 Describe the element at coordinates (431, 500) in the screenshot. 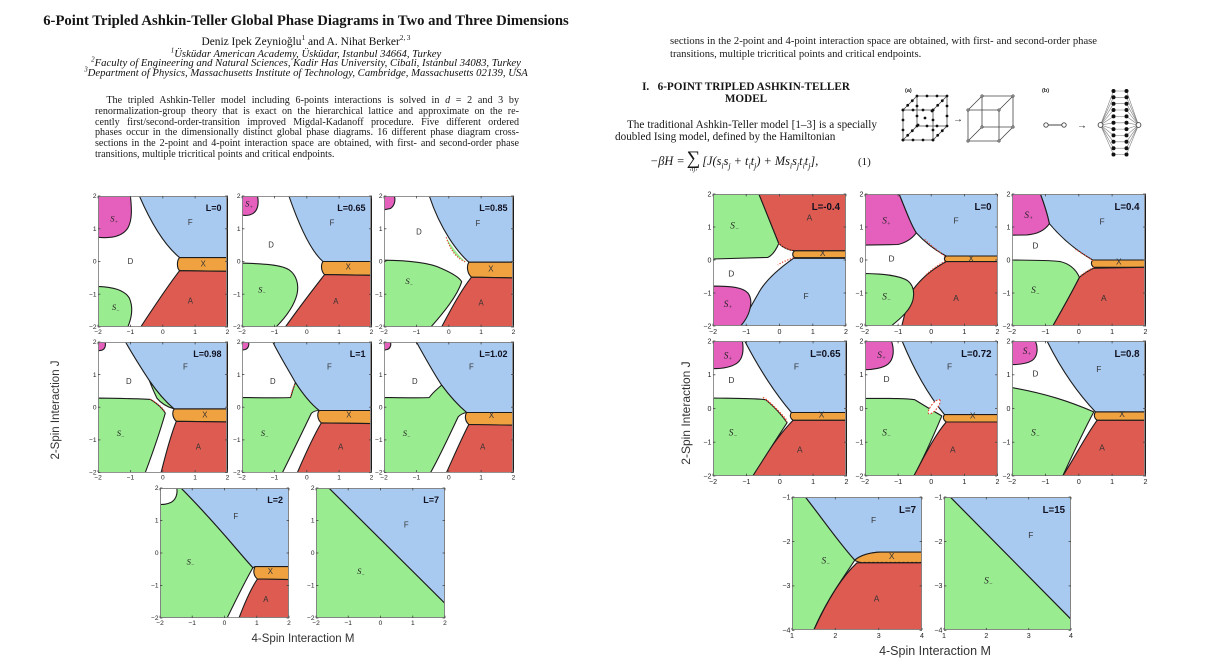

I see `svg-text: L=7` at that location.